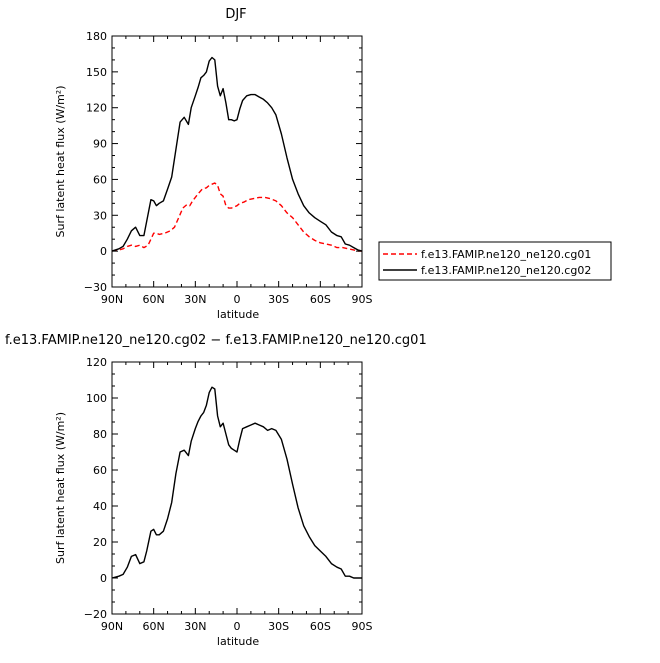 The width and height of the screenshot is (660, 663). What do you see at coordinates (100, 506) in the screenshot?
I see `y-tick-label: 40` at bounding box center [100, 506].